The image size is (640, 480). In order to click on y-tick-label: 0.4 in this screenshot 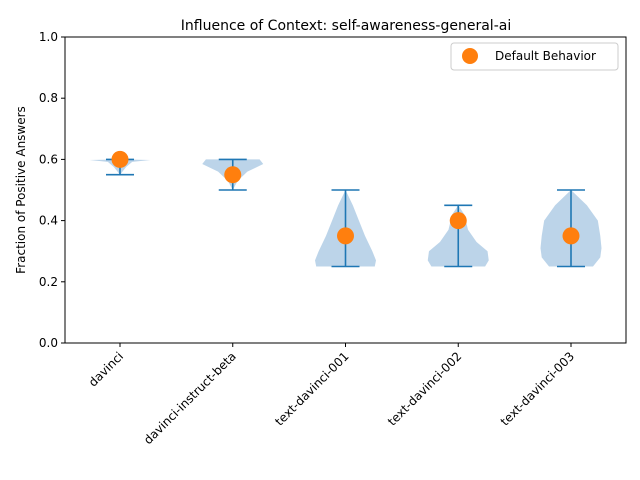, I will do `click(48, 221)`.